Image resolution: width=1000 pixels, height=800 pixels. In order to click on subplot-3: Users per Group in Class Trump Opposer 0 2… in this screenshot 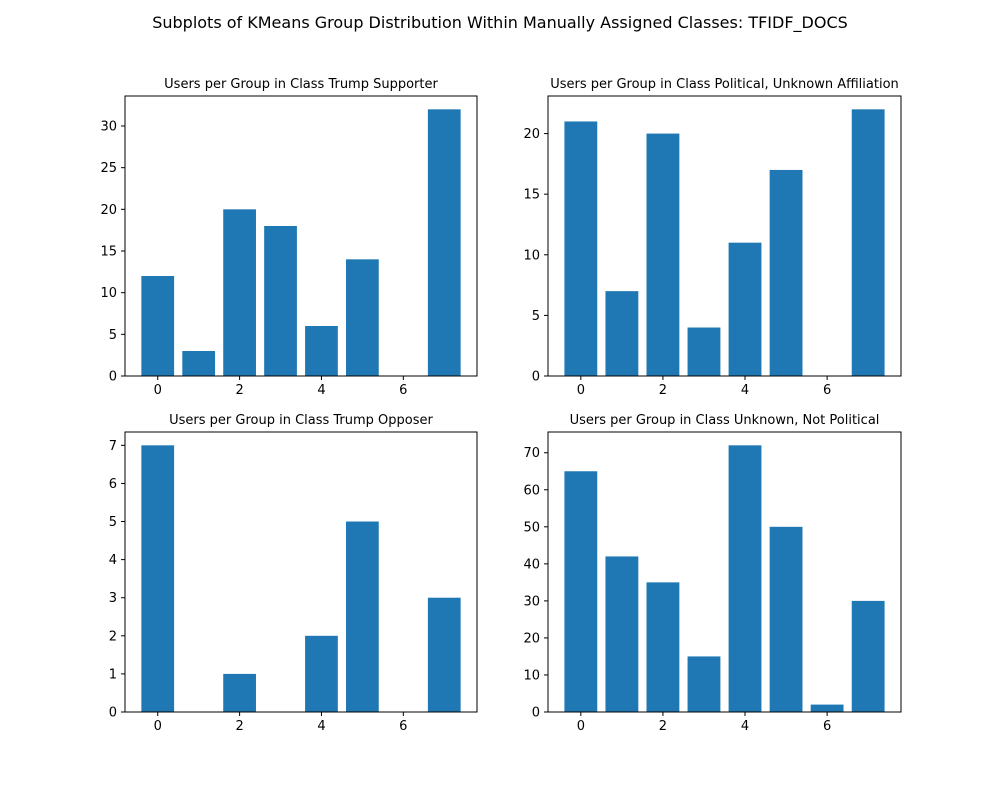, I will do `click(293, 573)`.